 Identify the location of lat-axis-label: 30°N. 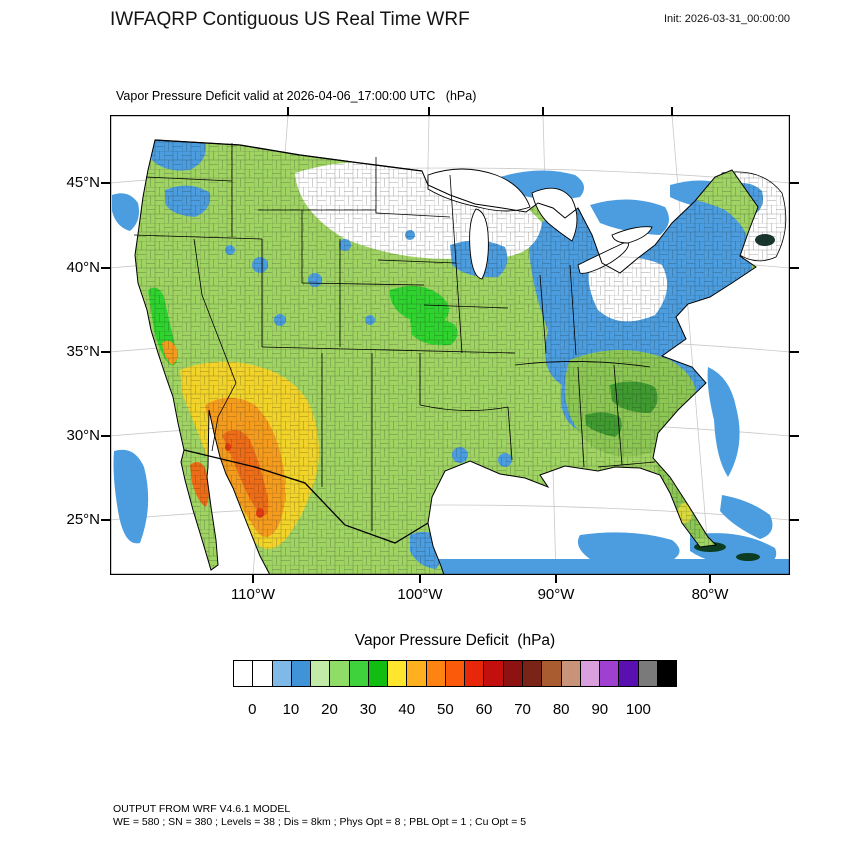
(83, 435).